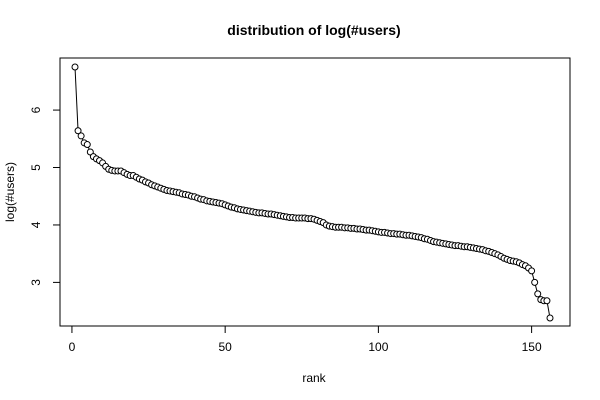 The width and height of the screenshot is (600, 400). What do you see at coordinates (378, 347) in the screenshot?
I see `x-tick-label: 100` at bounding box center [378, 347].